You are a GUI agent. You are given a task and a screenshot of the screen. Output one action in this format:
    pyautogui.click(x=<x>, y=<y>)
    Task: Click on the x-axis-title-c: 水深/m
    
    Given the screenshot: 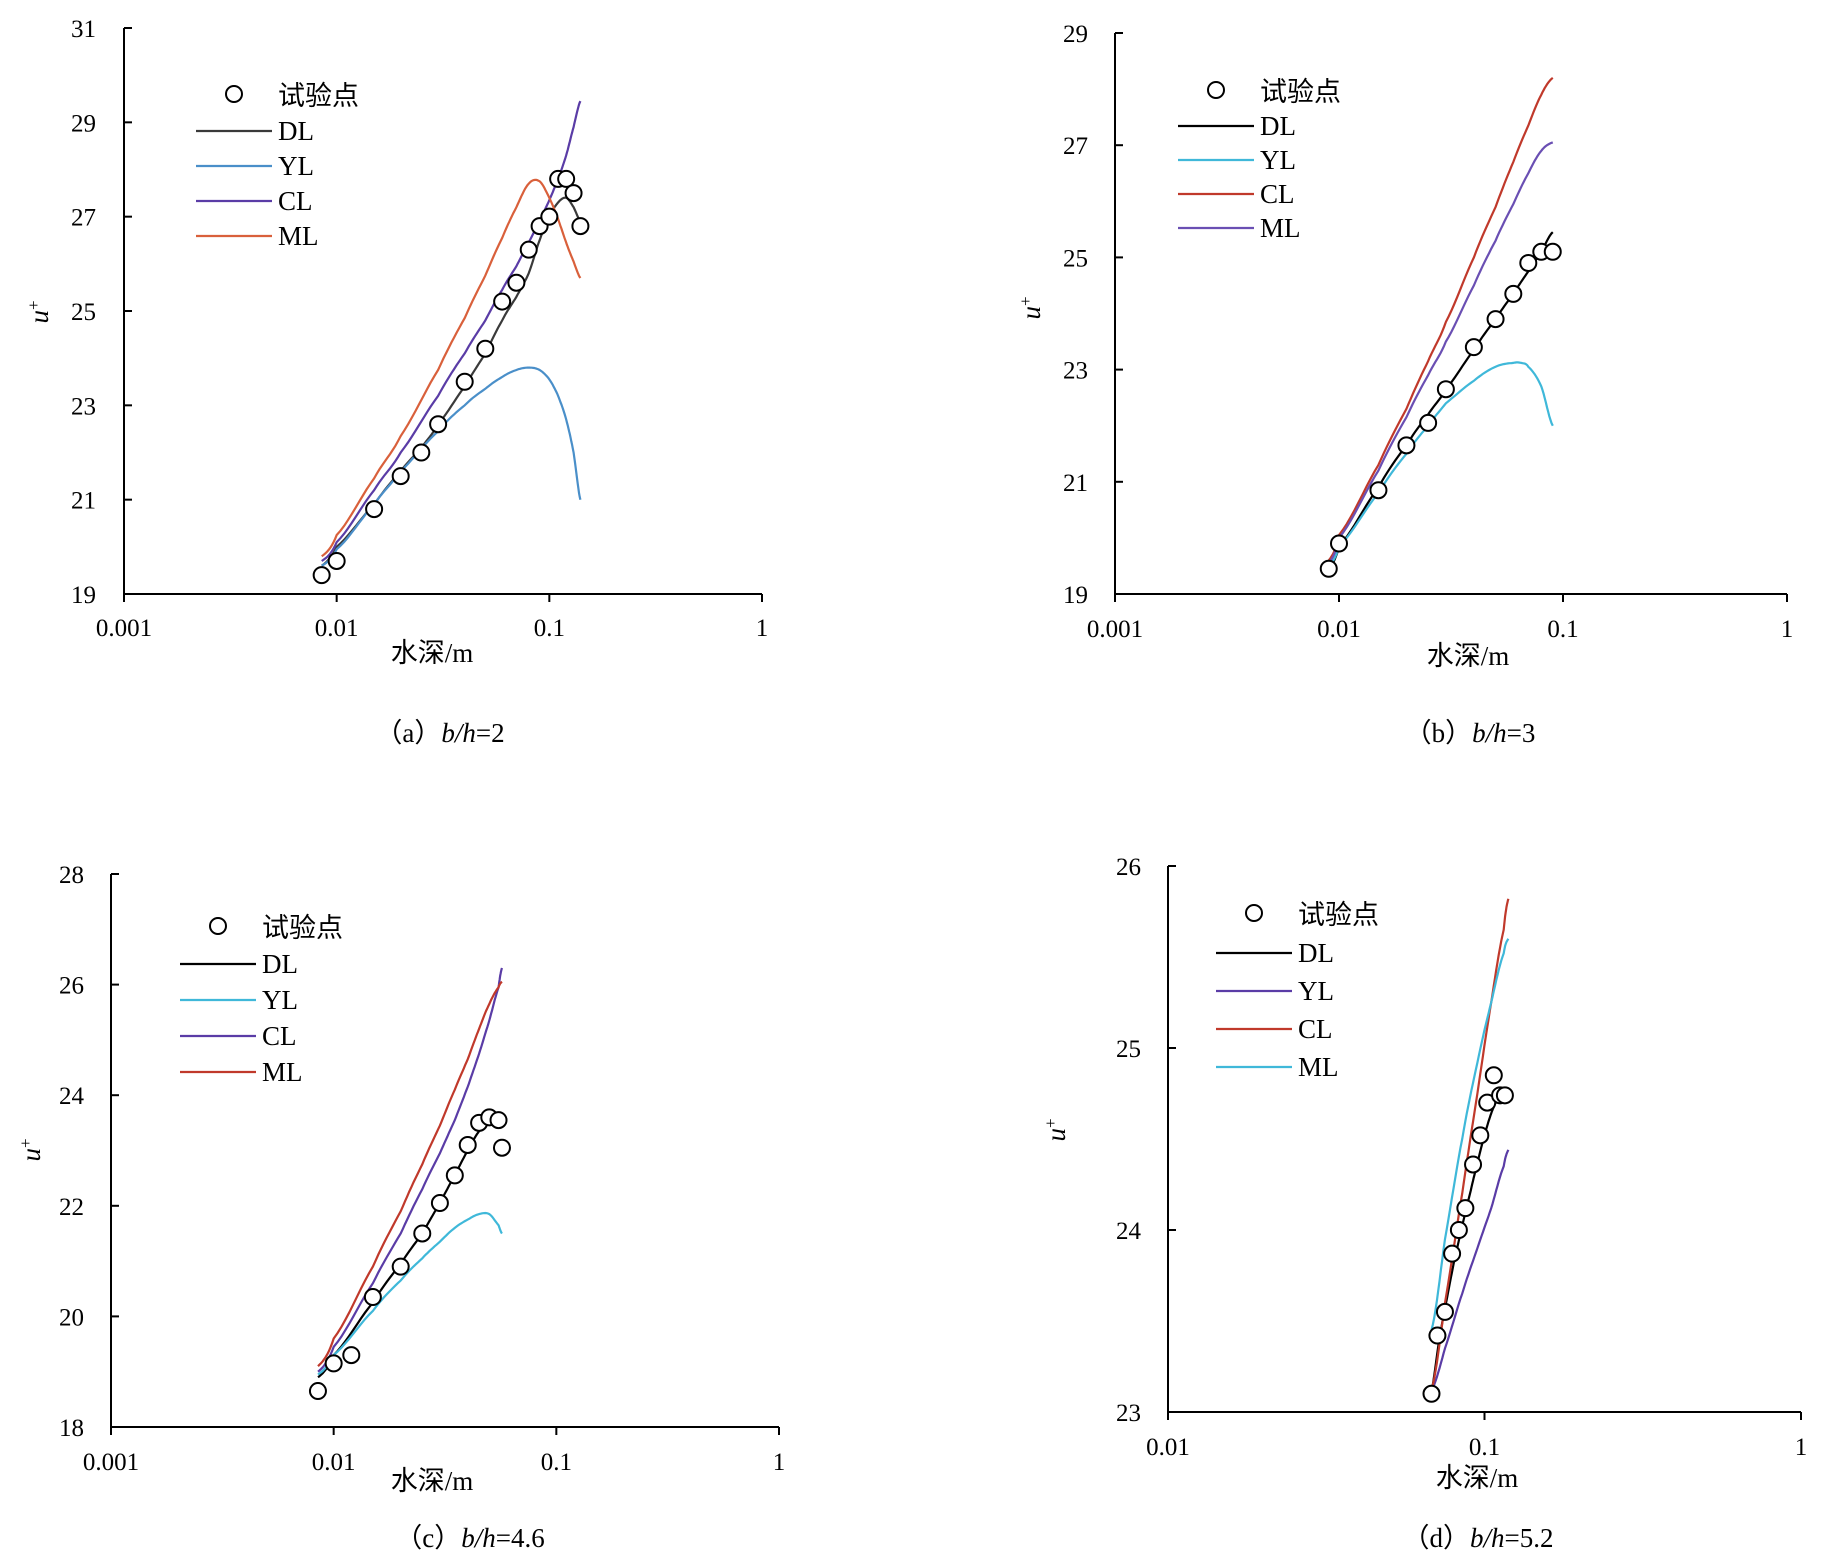 What is the action you would take?
    pyautogui.click(x=432, y=1481)
    